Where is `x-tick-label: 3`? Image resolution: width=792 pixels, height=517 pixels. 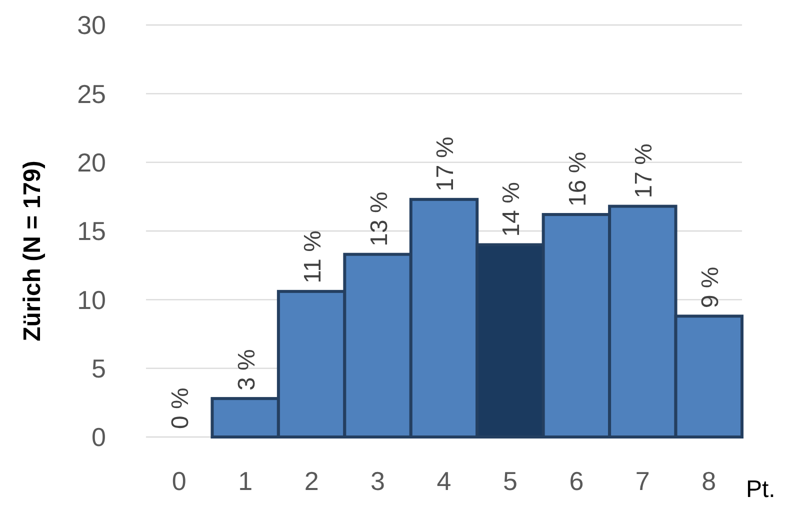 x-tick-label: 3 is located at coordinates (378, 481).